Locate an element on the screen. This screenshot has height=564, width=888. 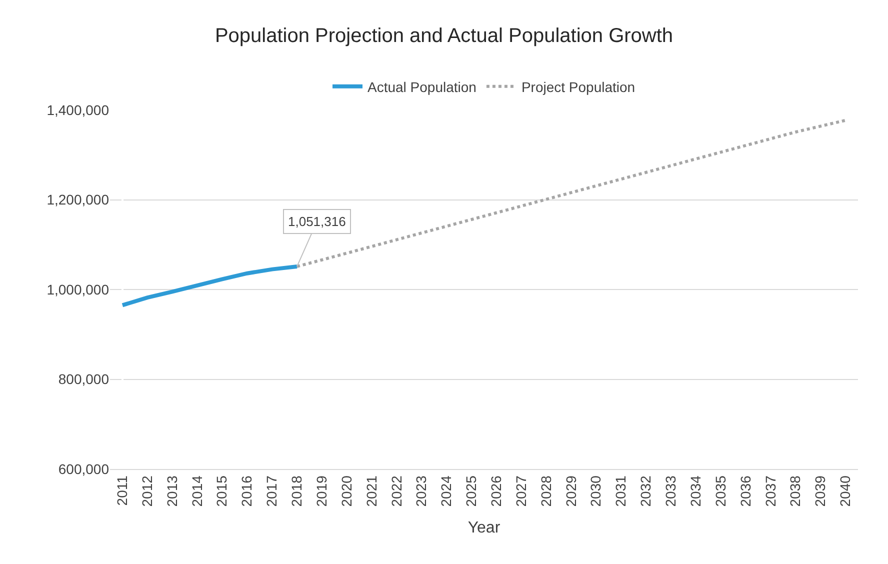
x-tick-label: 2035 is located at coordinates (720, 491).